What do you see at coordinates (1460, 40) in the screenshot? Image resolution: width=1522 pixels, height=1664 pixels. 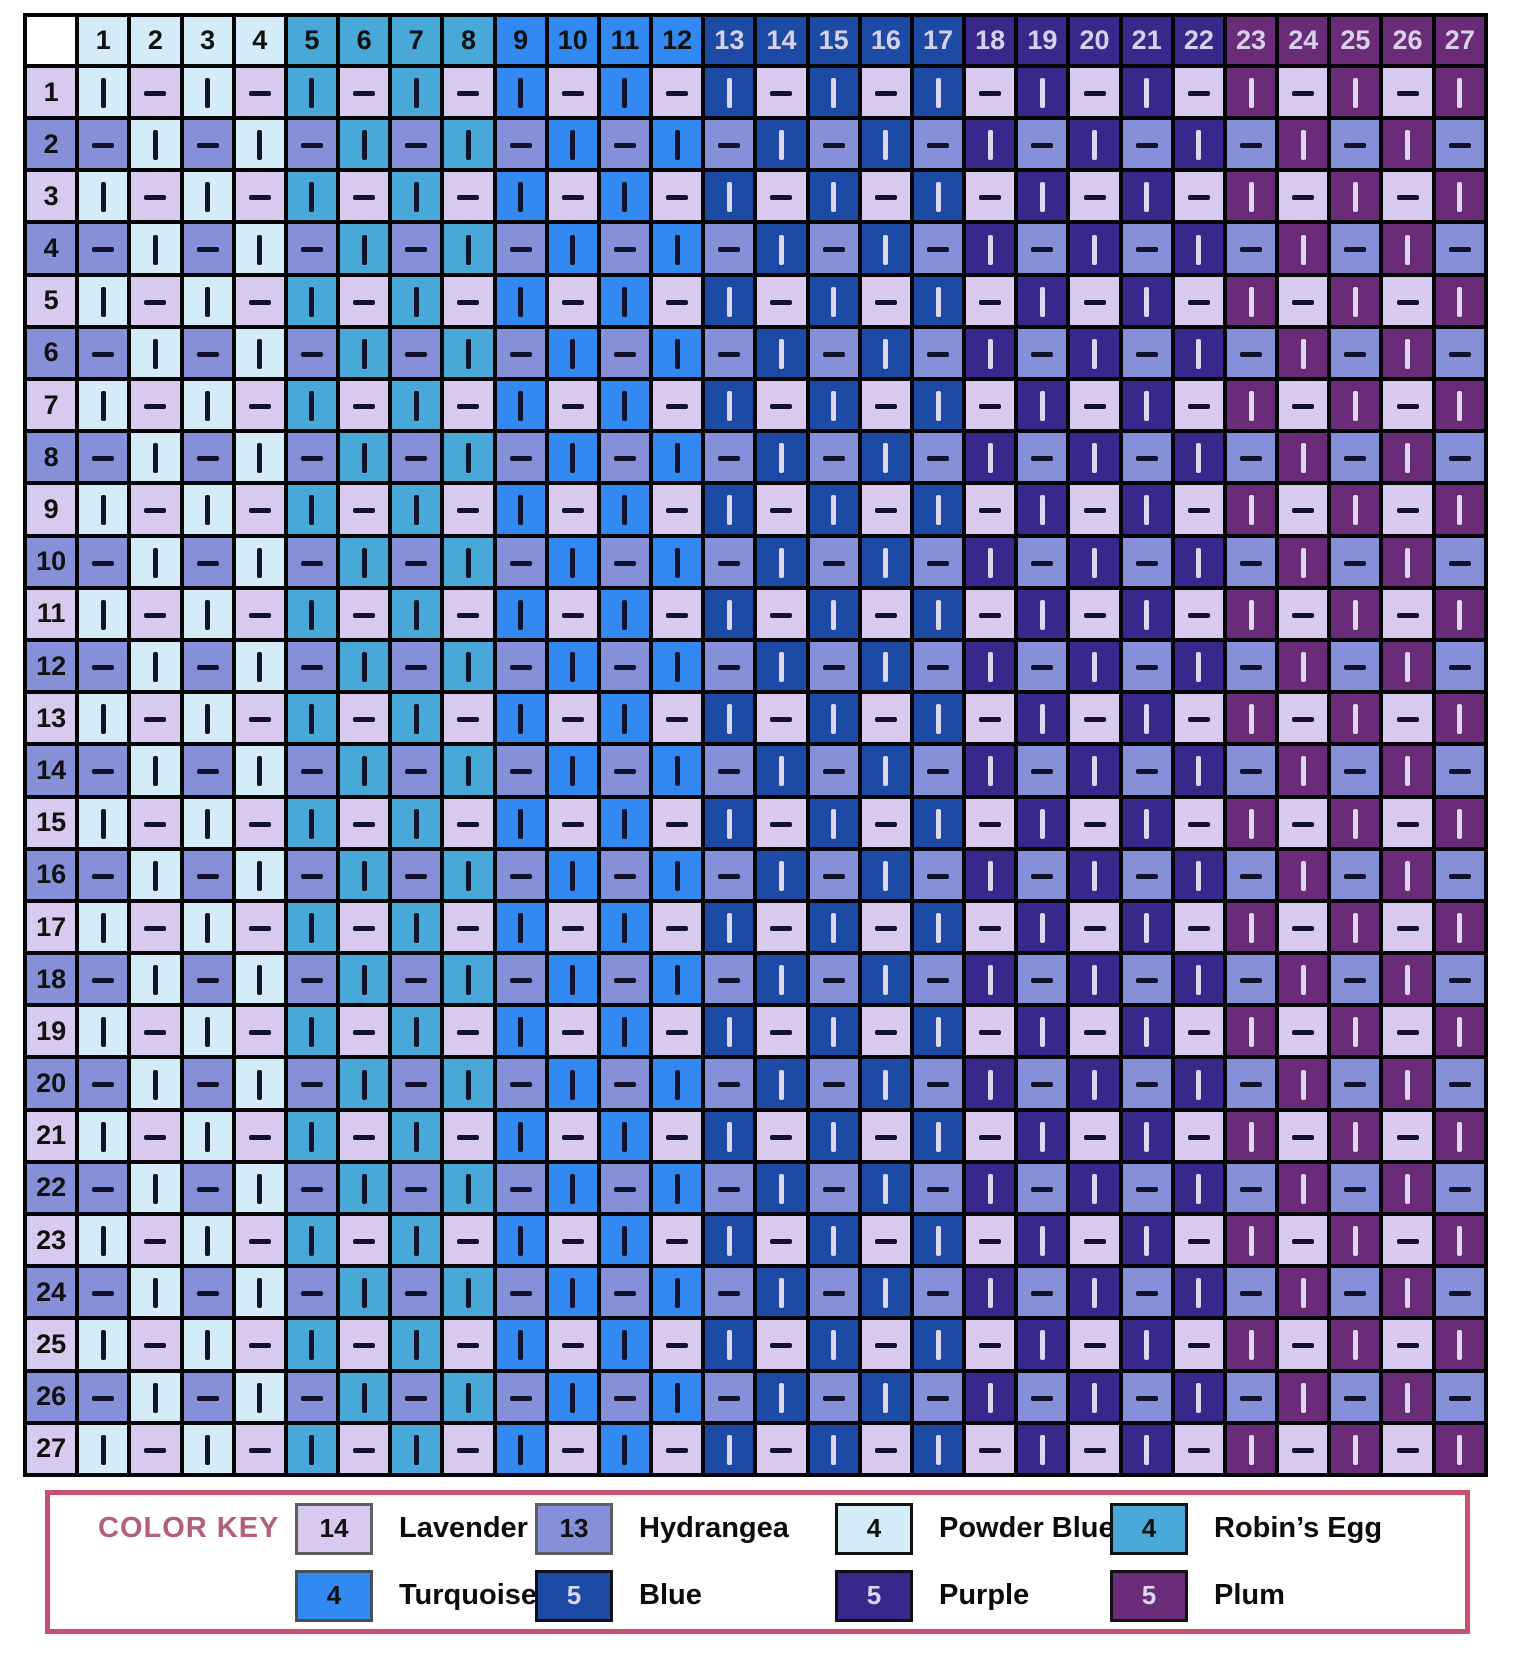 I see `column-header: 27` at bounding box center [1460, 40].